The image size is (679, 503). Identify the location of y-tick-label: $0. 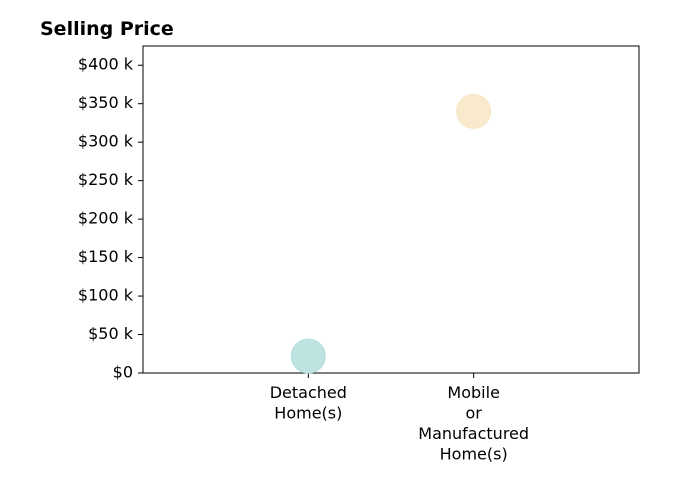
(123, 372).